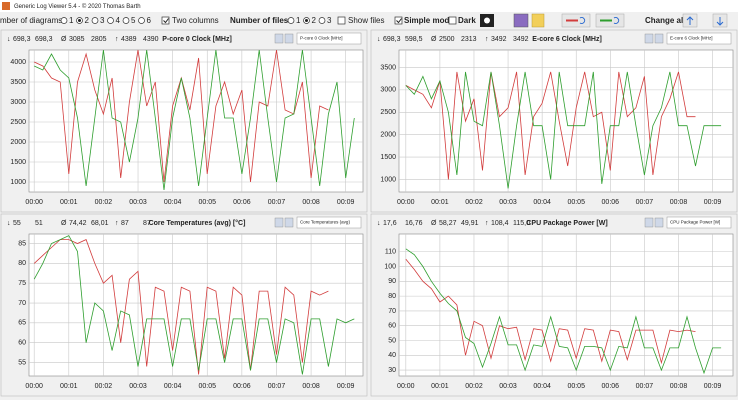 This screenshot has height=400, width=738. What do you see at coordinates (22, 343) in the screenshot?
I see `y-tick-label: 60` at bounding box center [22, 343].